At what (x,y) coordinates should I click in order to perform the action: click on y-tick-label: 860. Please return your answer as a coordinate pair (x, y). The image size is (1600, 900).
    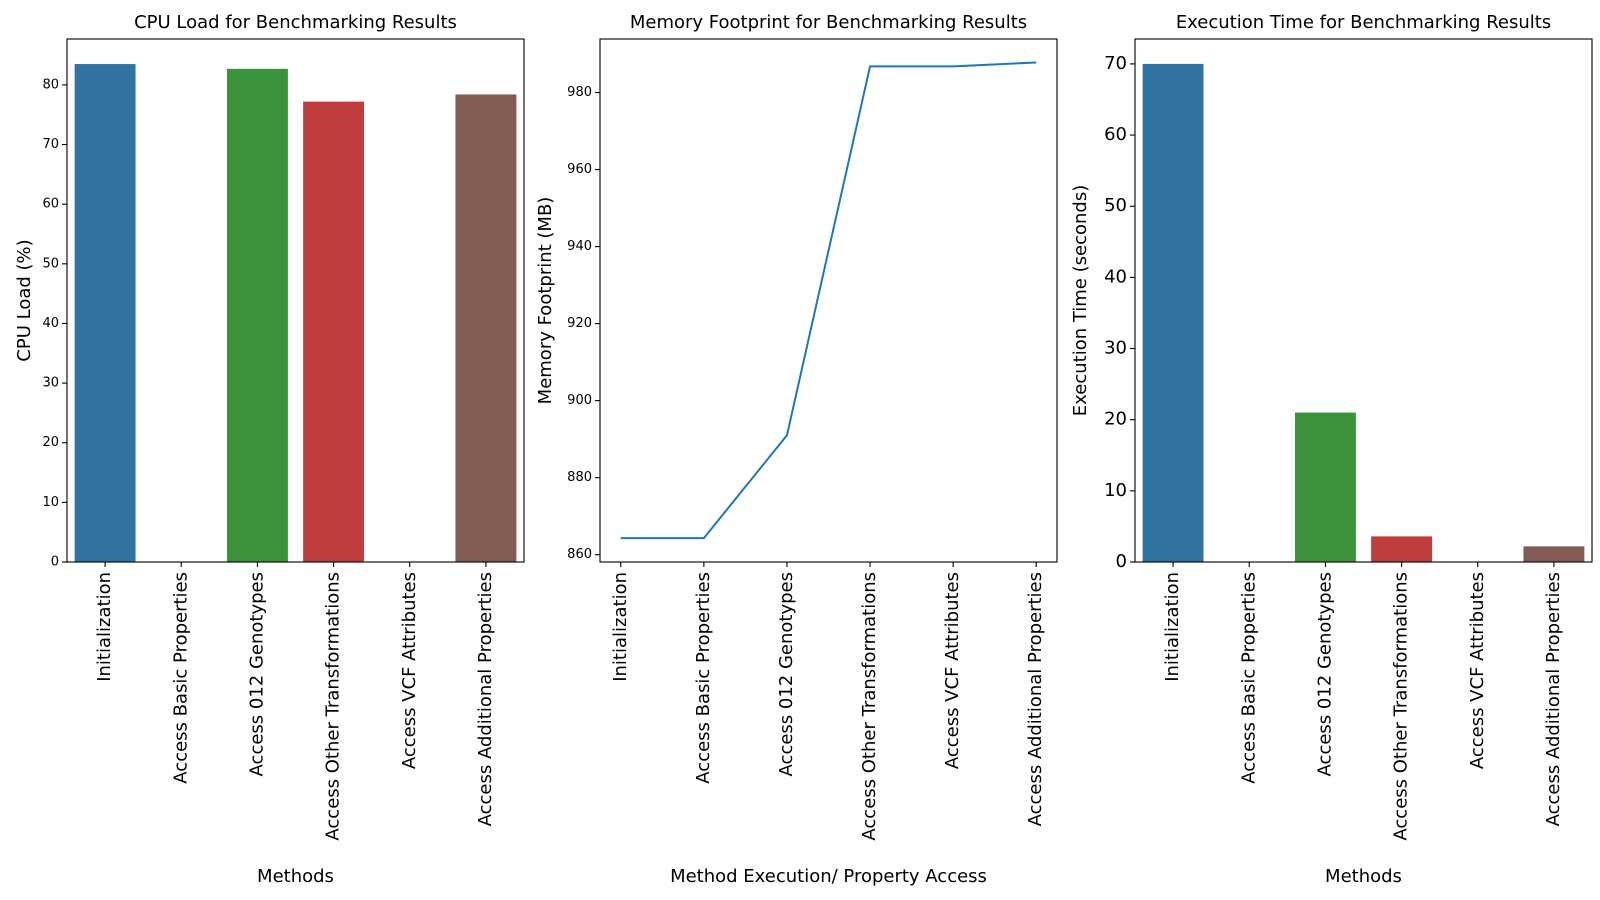
    Looking at the image, I should click on (579, 554).